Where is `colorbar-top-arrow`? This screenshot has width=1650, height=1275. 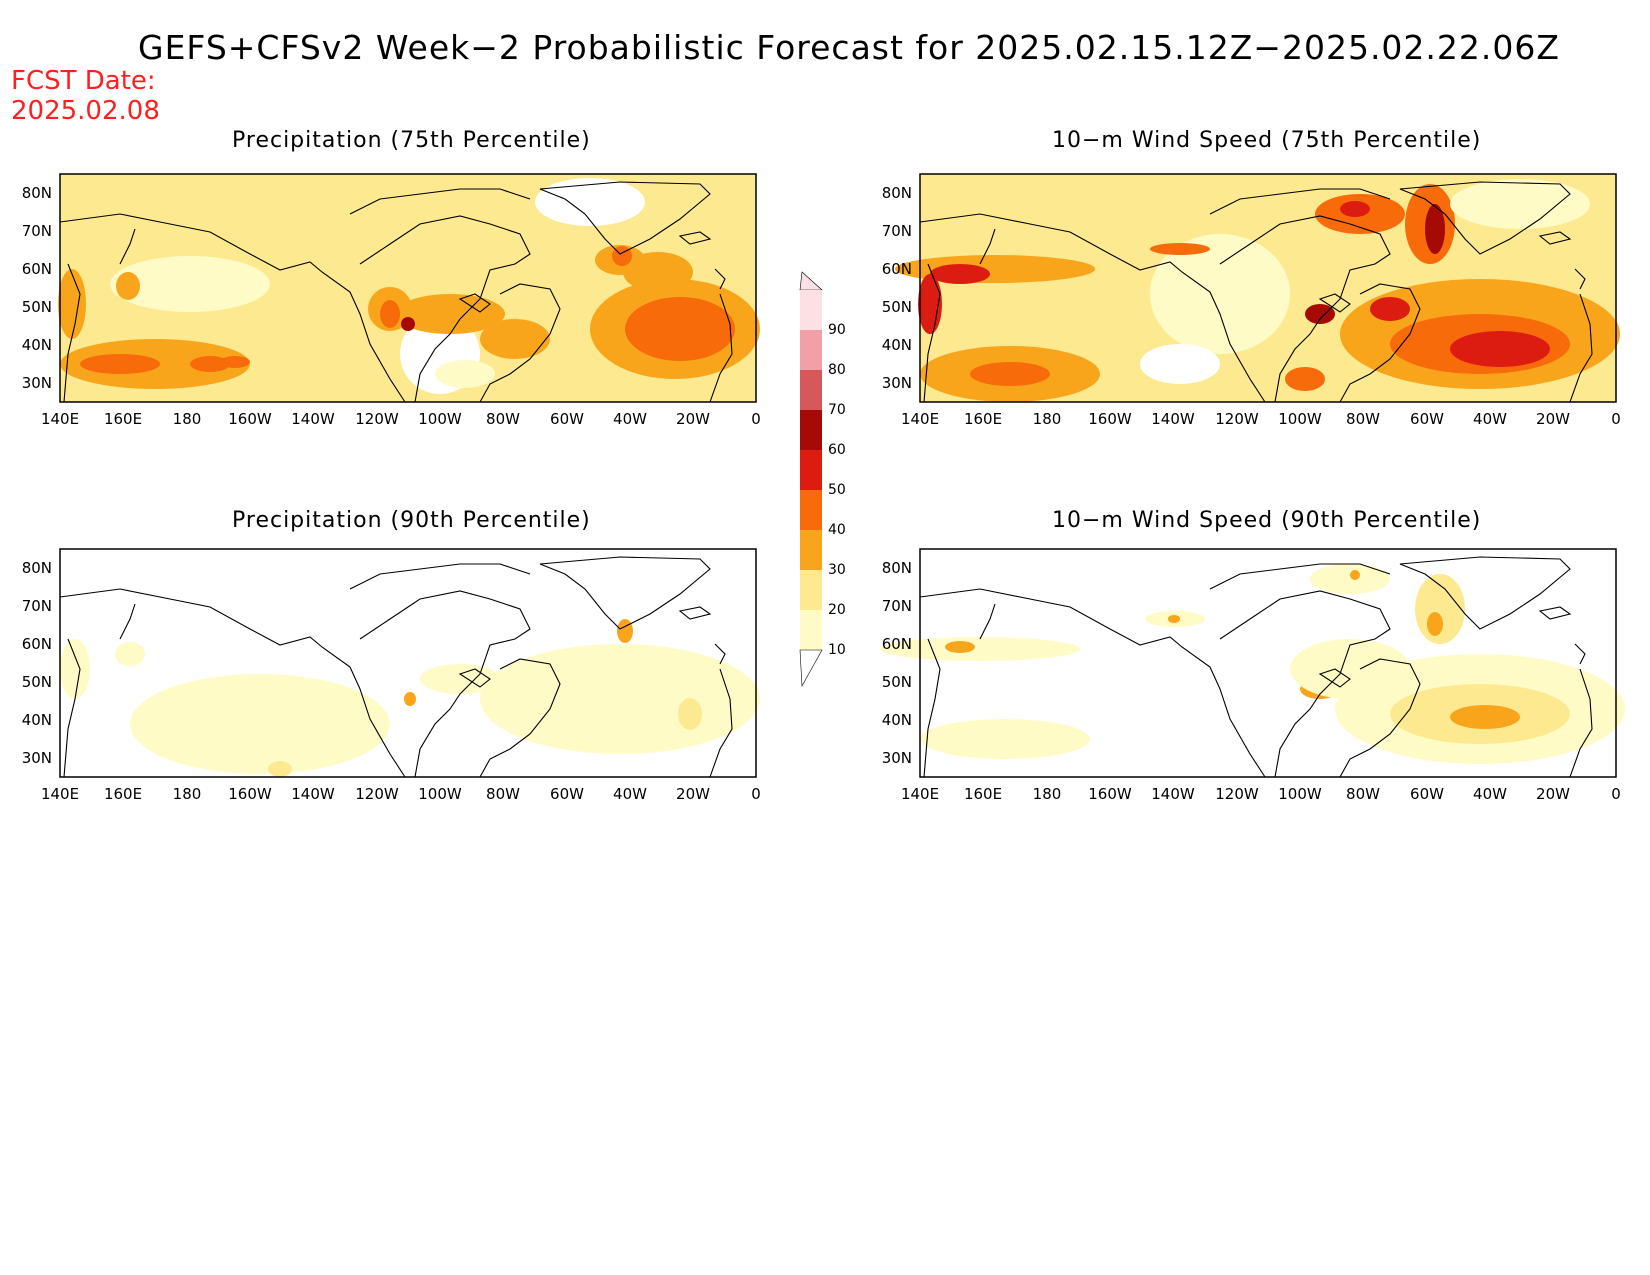
colorbar-top-arrow is located at coordinates (811, 281).